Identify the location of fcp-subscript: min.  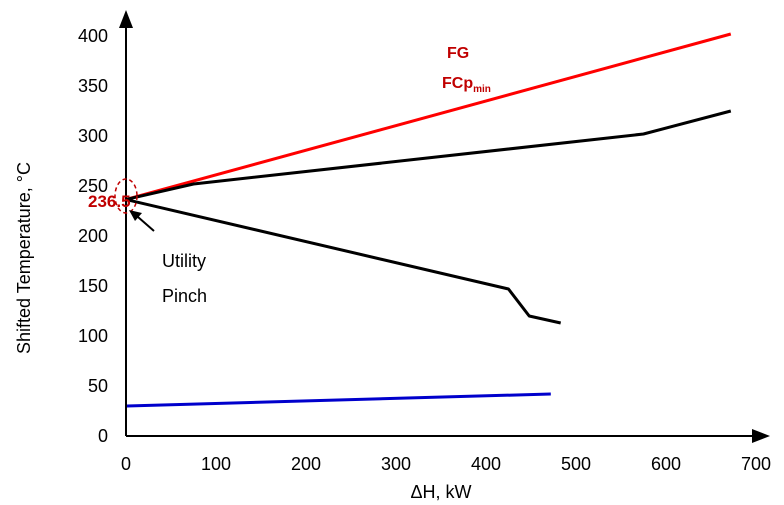
(482, 89).